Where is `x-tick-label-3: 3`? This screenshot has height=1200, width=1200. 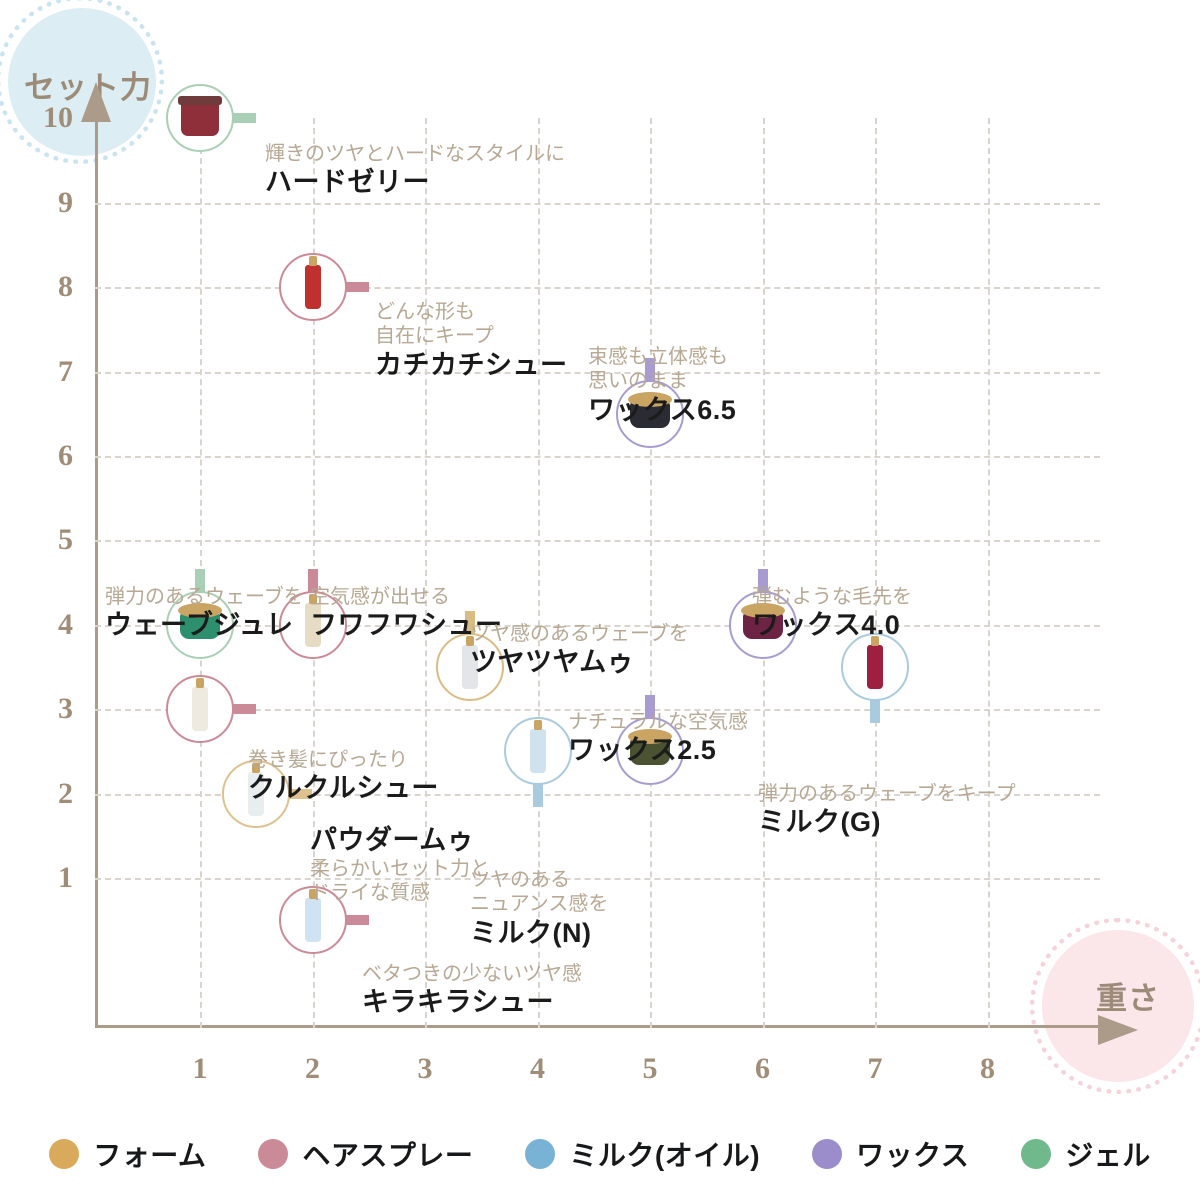
x-tick-label-3: 3 is located at coordinates (425, 1068).